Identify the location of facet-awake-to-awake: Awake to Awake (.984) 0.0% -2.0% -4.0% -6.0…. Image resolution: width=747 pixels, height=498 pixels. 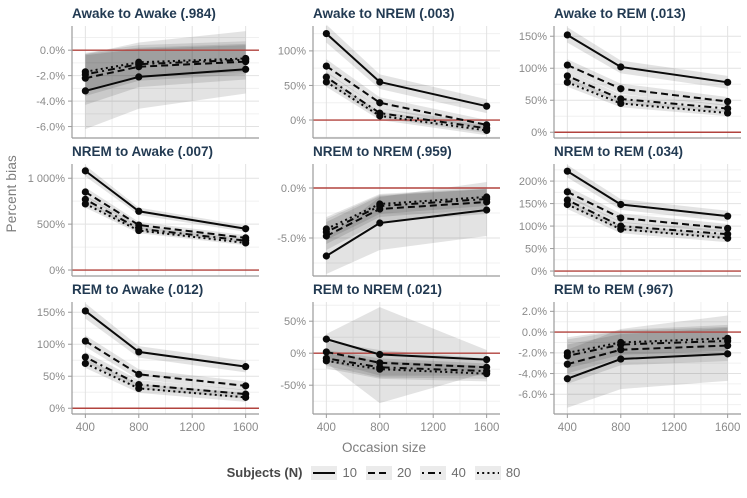
(142, 73).